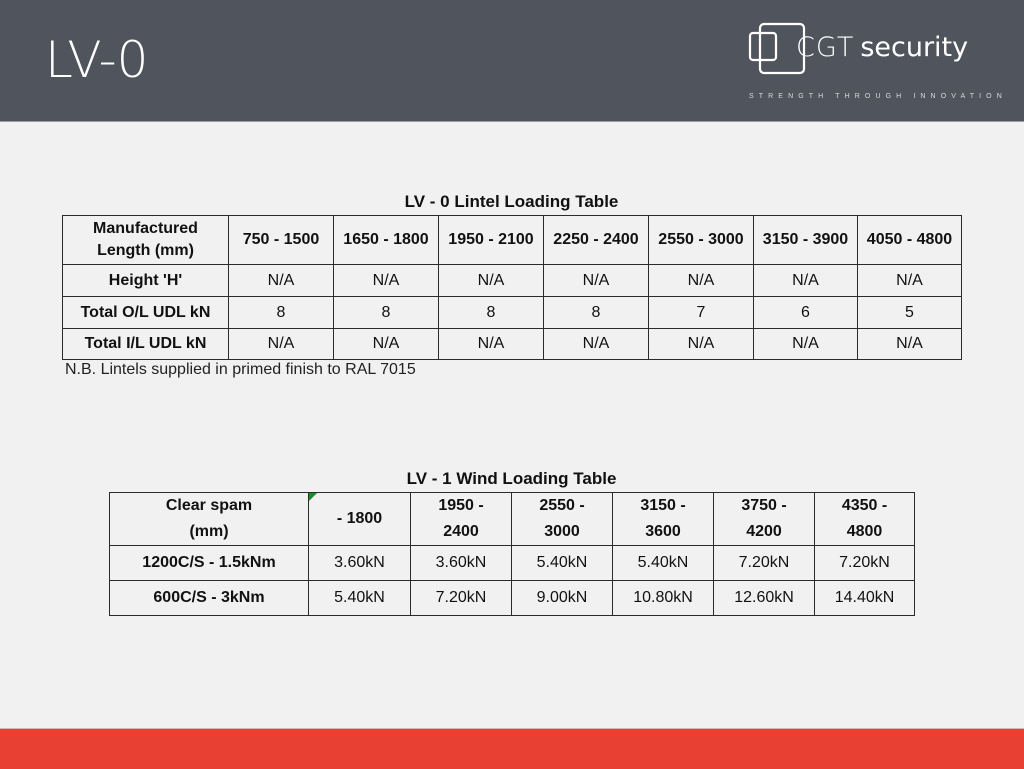 Image resolution: width=1024 pixels, height=769 pixels. What do you see at coordinates (491, 240) in the screenshot?
I see `column-header: 1950 - 2100` at bounding box center [491, 240].